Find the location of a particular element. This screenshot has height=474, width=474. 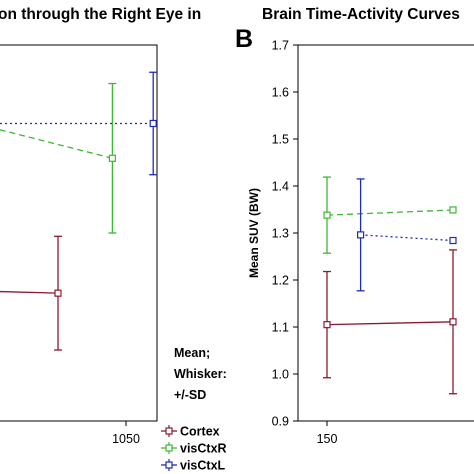

panel-b-y-tick-label: 1.3 is located at coordinates (280, 234).